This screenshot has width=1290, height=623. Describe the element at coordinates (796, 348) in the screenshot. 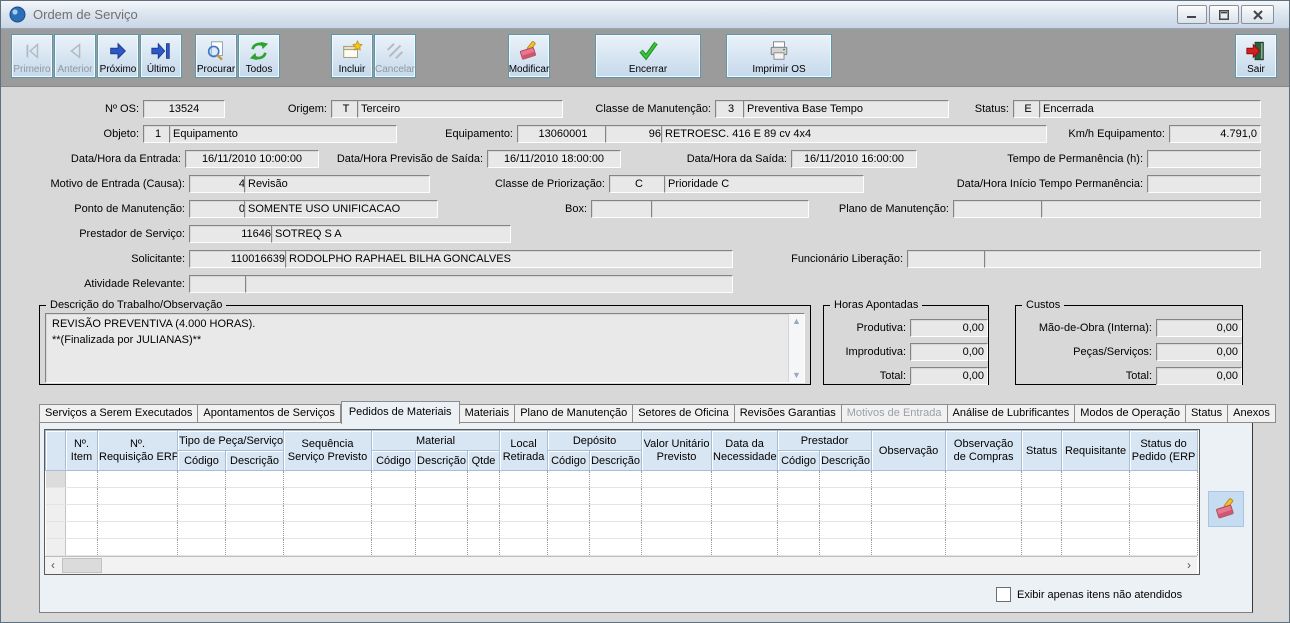

I see `memo-scrollbar: ▲ ▼` at that location.